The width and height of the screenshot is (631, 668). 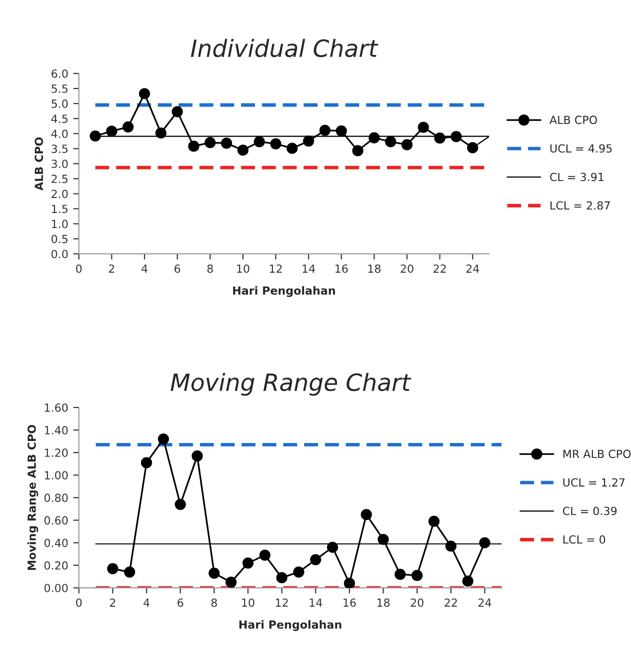 I want to click on y-axis-title: ALB CPO, so click(x=39, y=163).